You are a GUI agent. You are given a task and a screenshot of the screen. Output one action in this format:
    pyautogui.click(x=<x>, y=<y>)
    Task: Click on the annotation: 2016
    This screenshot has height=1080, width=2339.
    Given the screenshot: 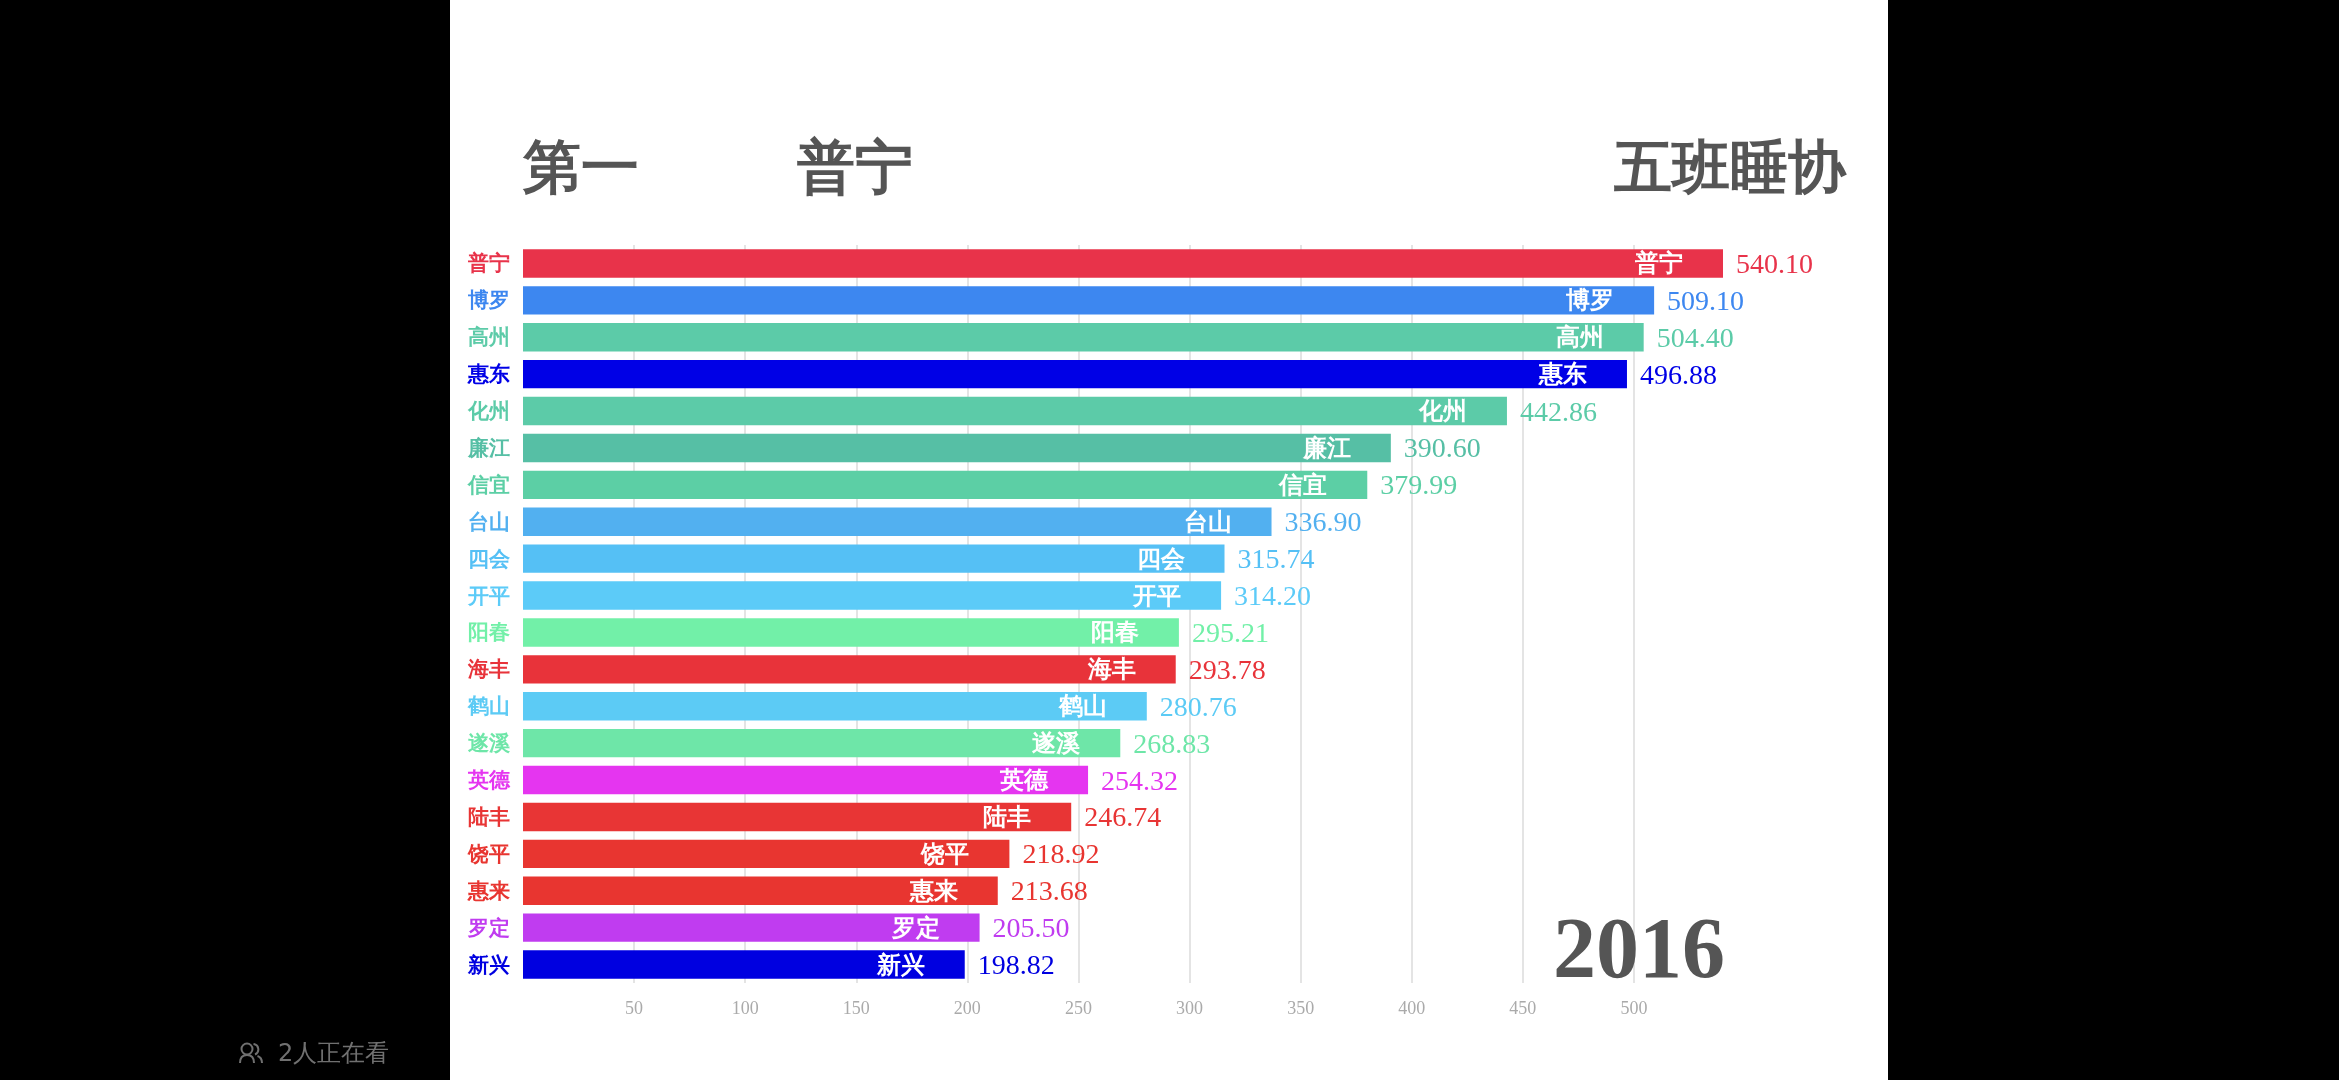 What is the action you would take?
    pyautogui.click(x=1639, y=948)
    